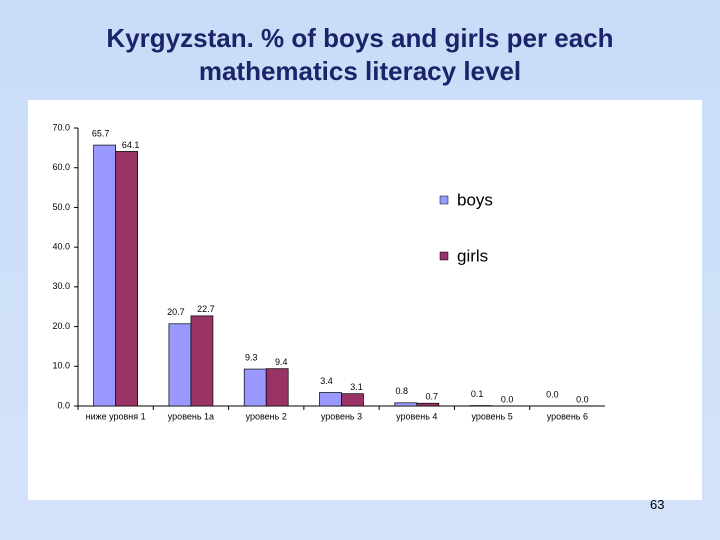  Describe the element at coordinates (61, 247) in the screenshot. I see `y-tick-label: 40.0` at that location.